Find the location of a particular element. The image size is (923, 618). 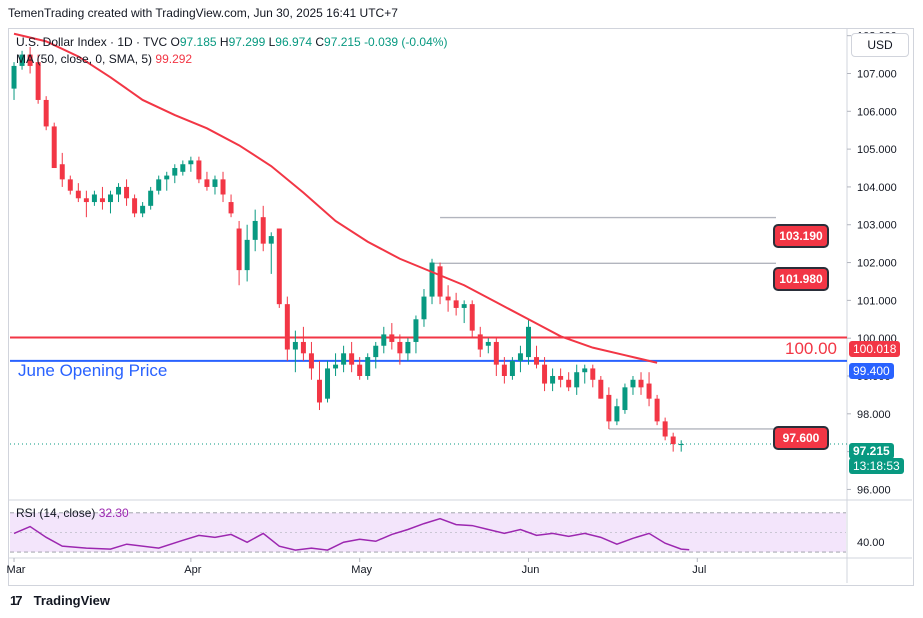

last-price-tag: 97.215 is located at coordinates (871, 451).